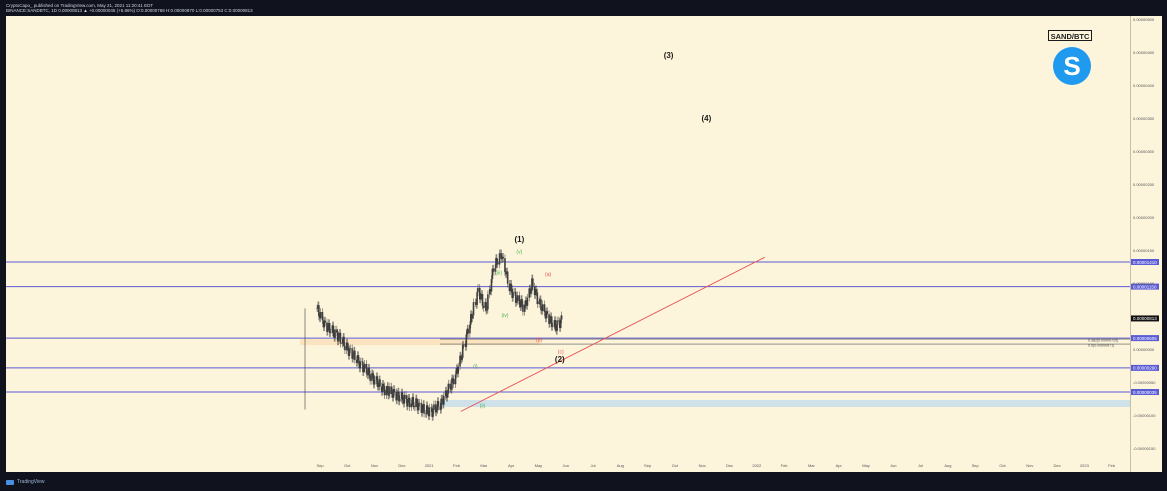 This screenshot has height=491, width=1167. I want to click on price-tick-label: 0.00000400, so click(1144, 85).